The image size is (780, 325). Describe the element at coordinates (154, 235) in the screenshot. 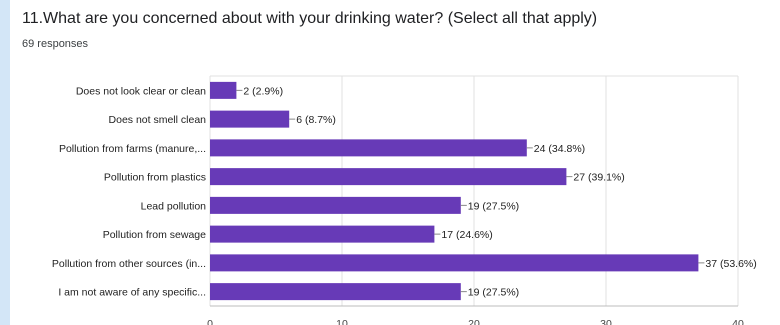

I see `category-label: Pollution from sewage` at that location.